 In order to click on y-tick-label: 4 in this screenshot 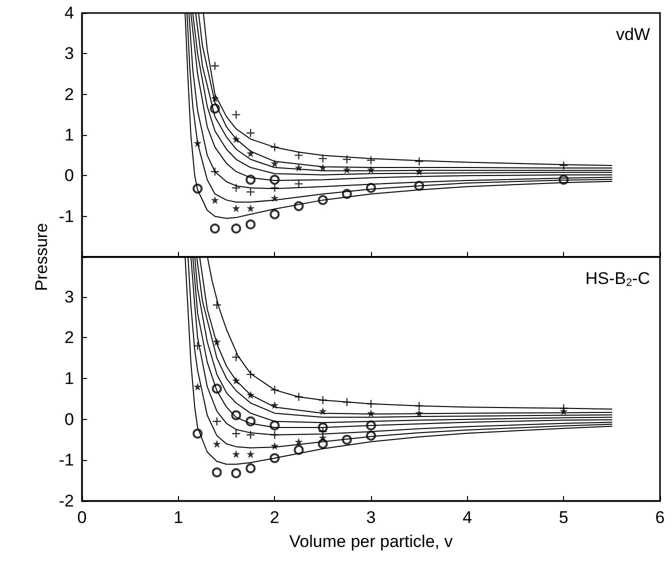, I will do `click(69, 13)`.